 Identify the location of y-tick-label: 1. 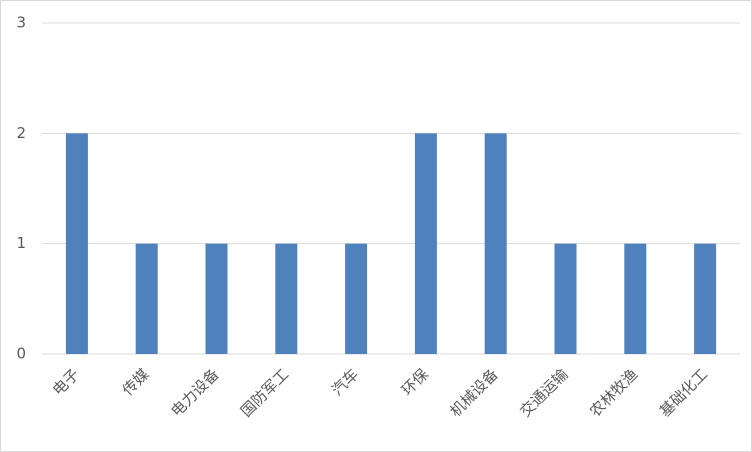
(21, 243).